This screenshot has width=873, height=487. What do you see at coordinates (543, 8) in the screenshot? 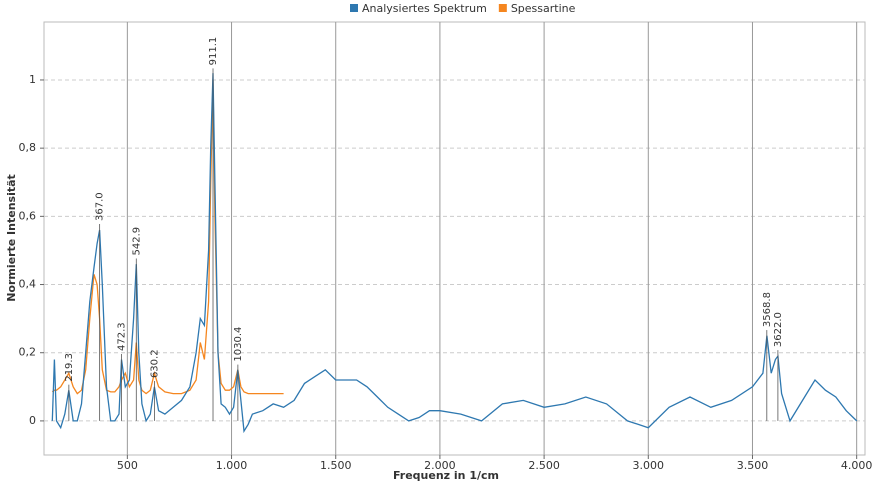
I see `legend-label: Spessartine` at bounding box center [543, 8].